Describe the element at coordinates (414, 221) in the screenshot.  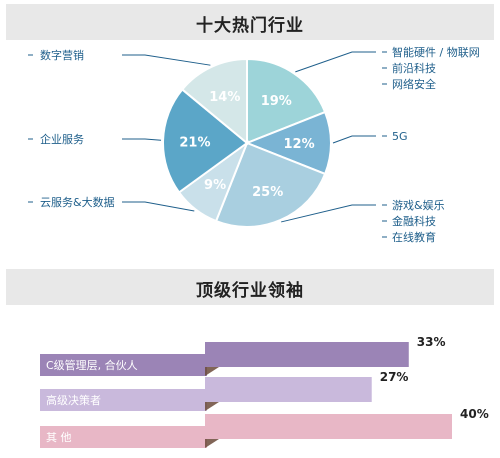
I see `pie-category-label: 金融科技` at that location.